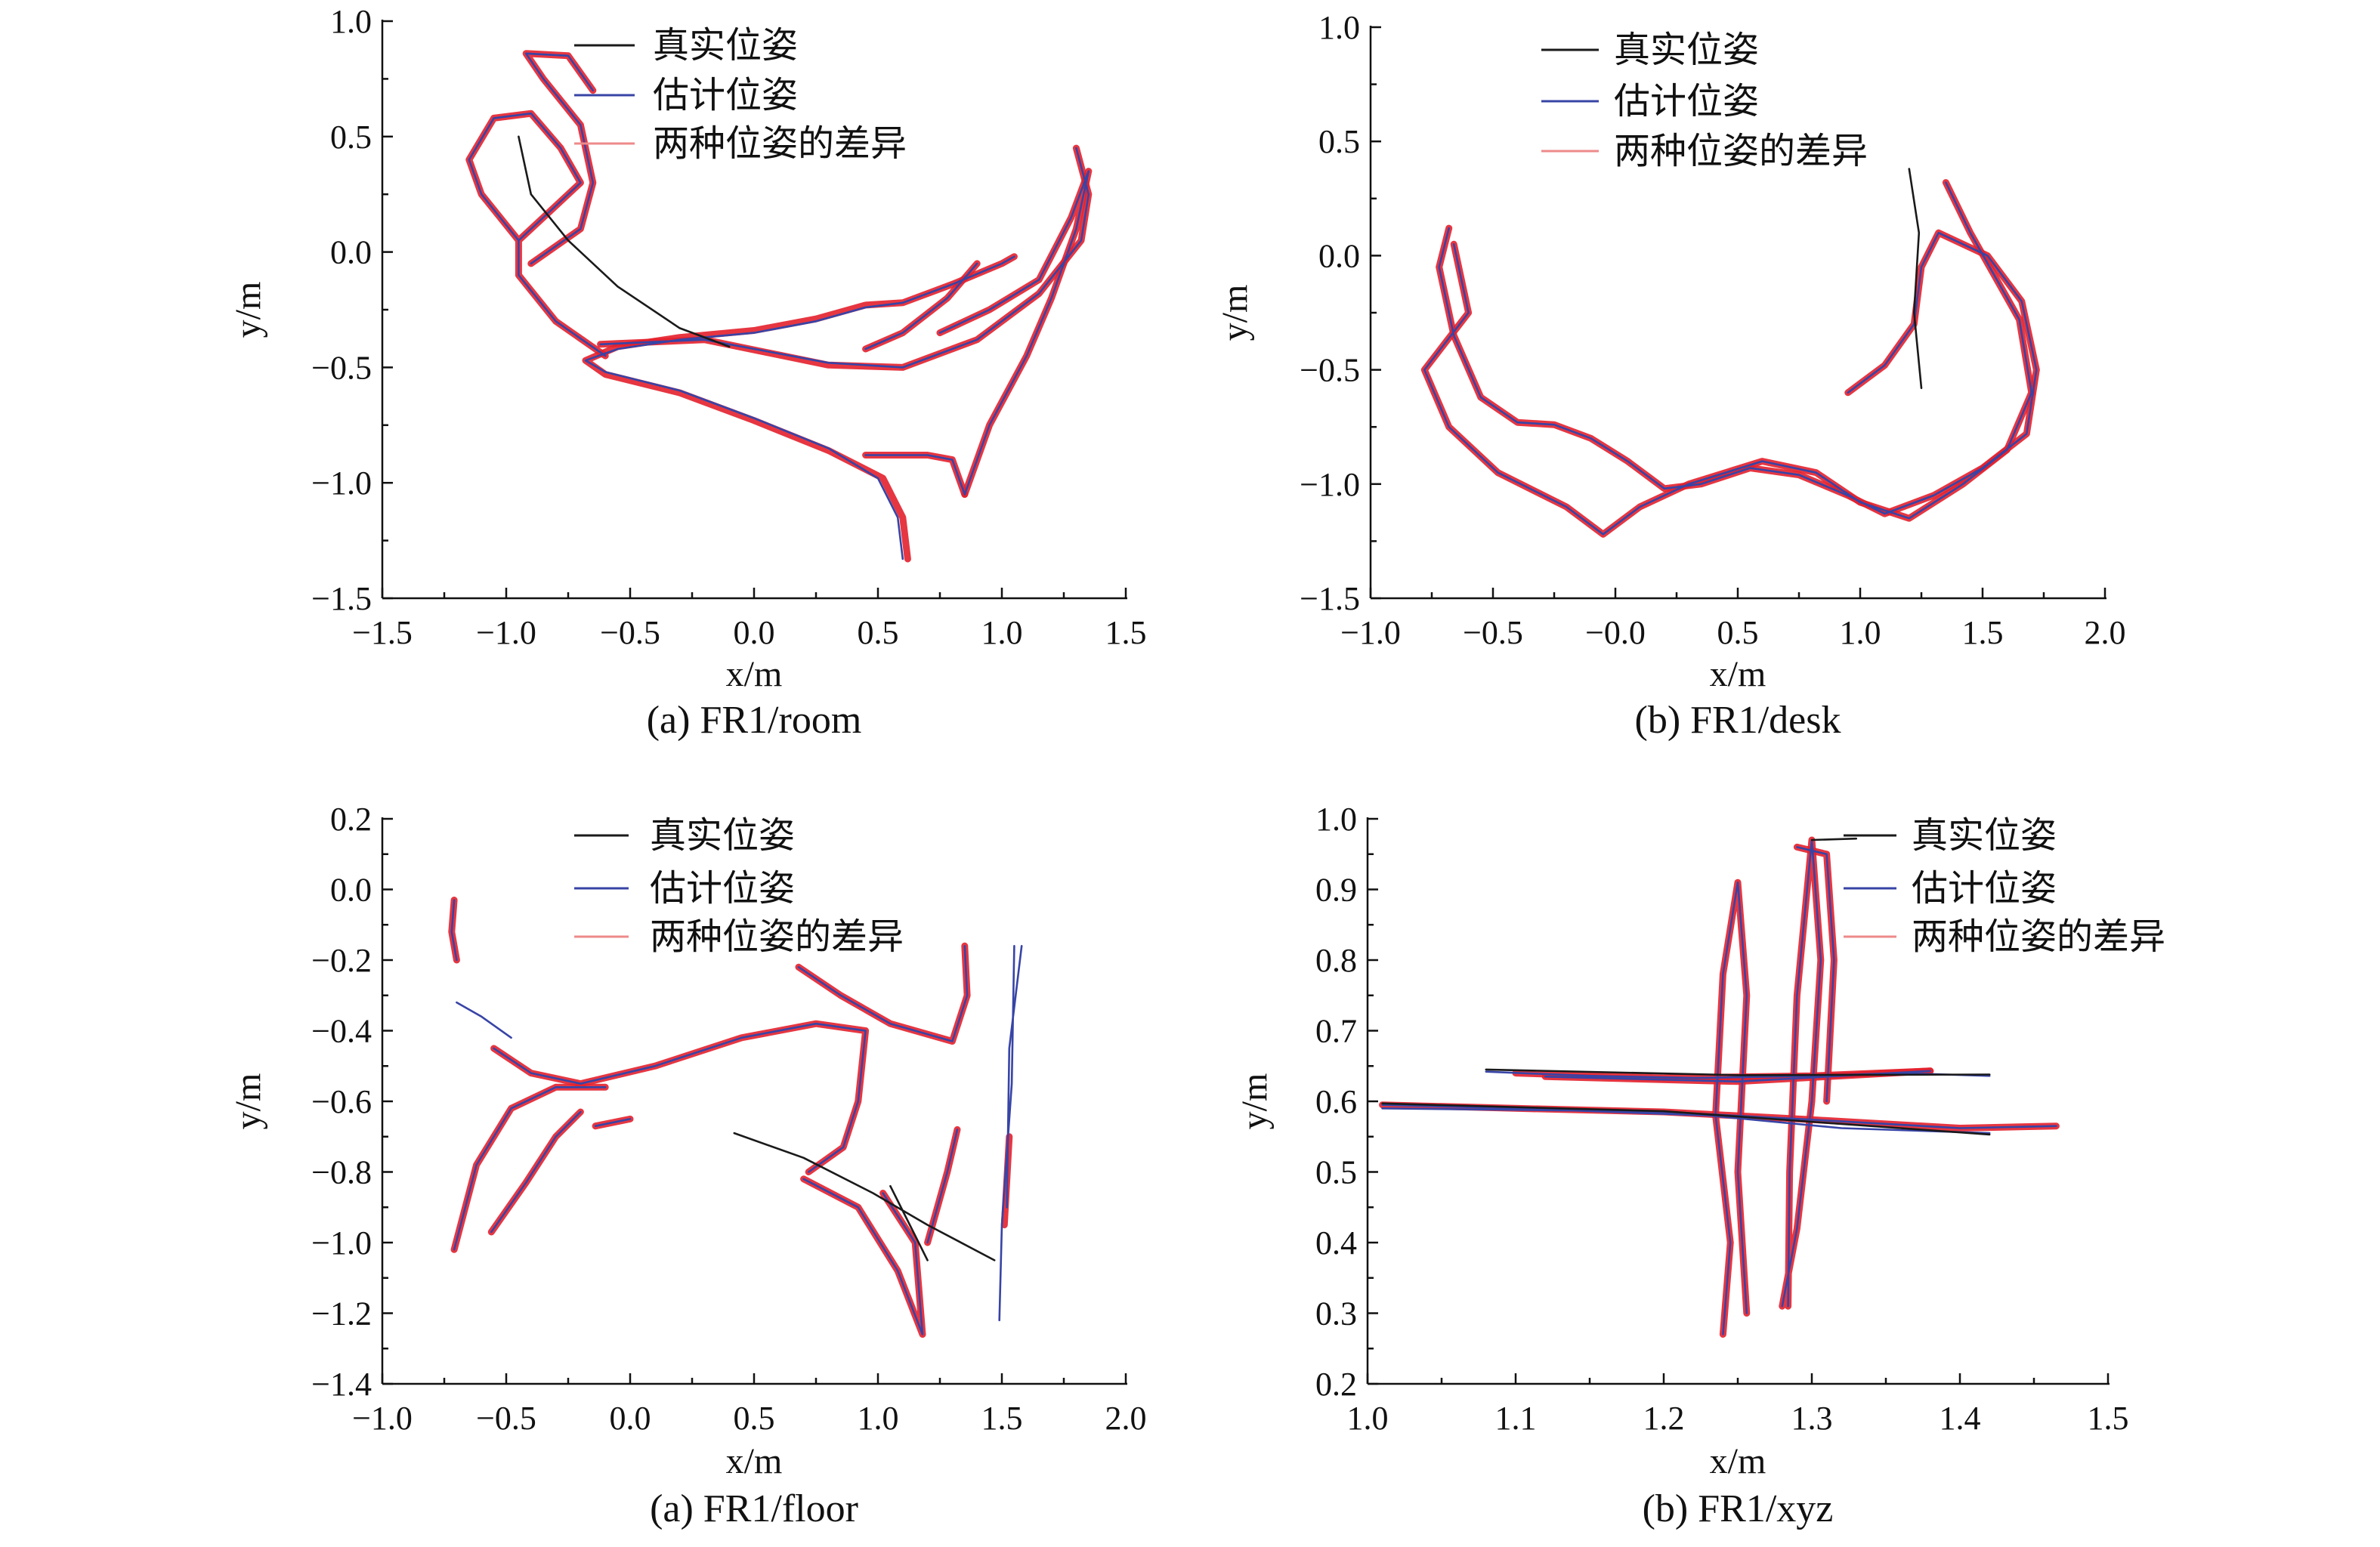 The width and height of the screenshot is (2380, 1547). Describe the element at coordinates (1330, 598) in the screenshot. I see `y-tick-label: −1.5` at that location.